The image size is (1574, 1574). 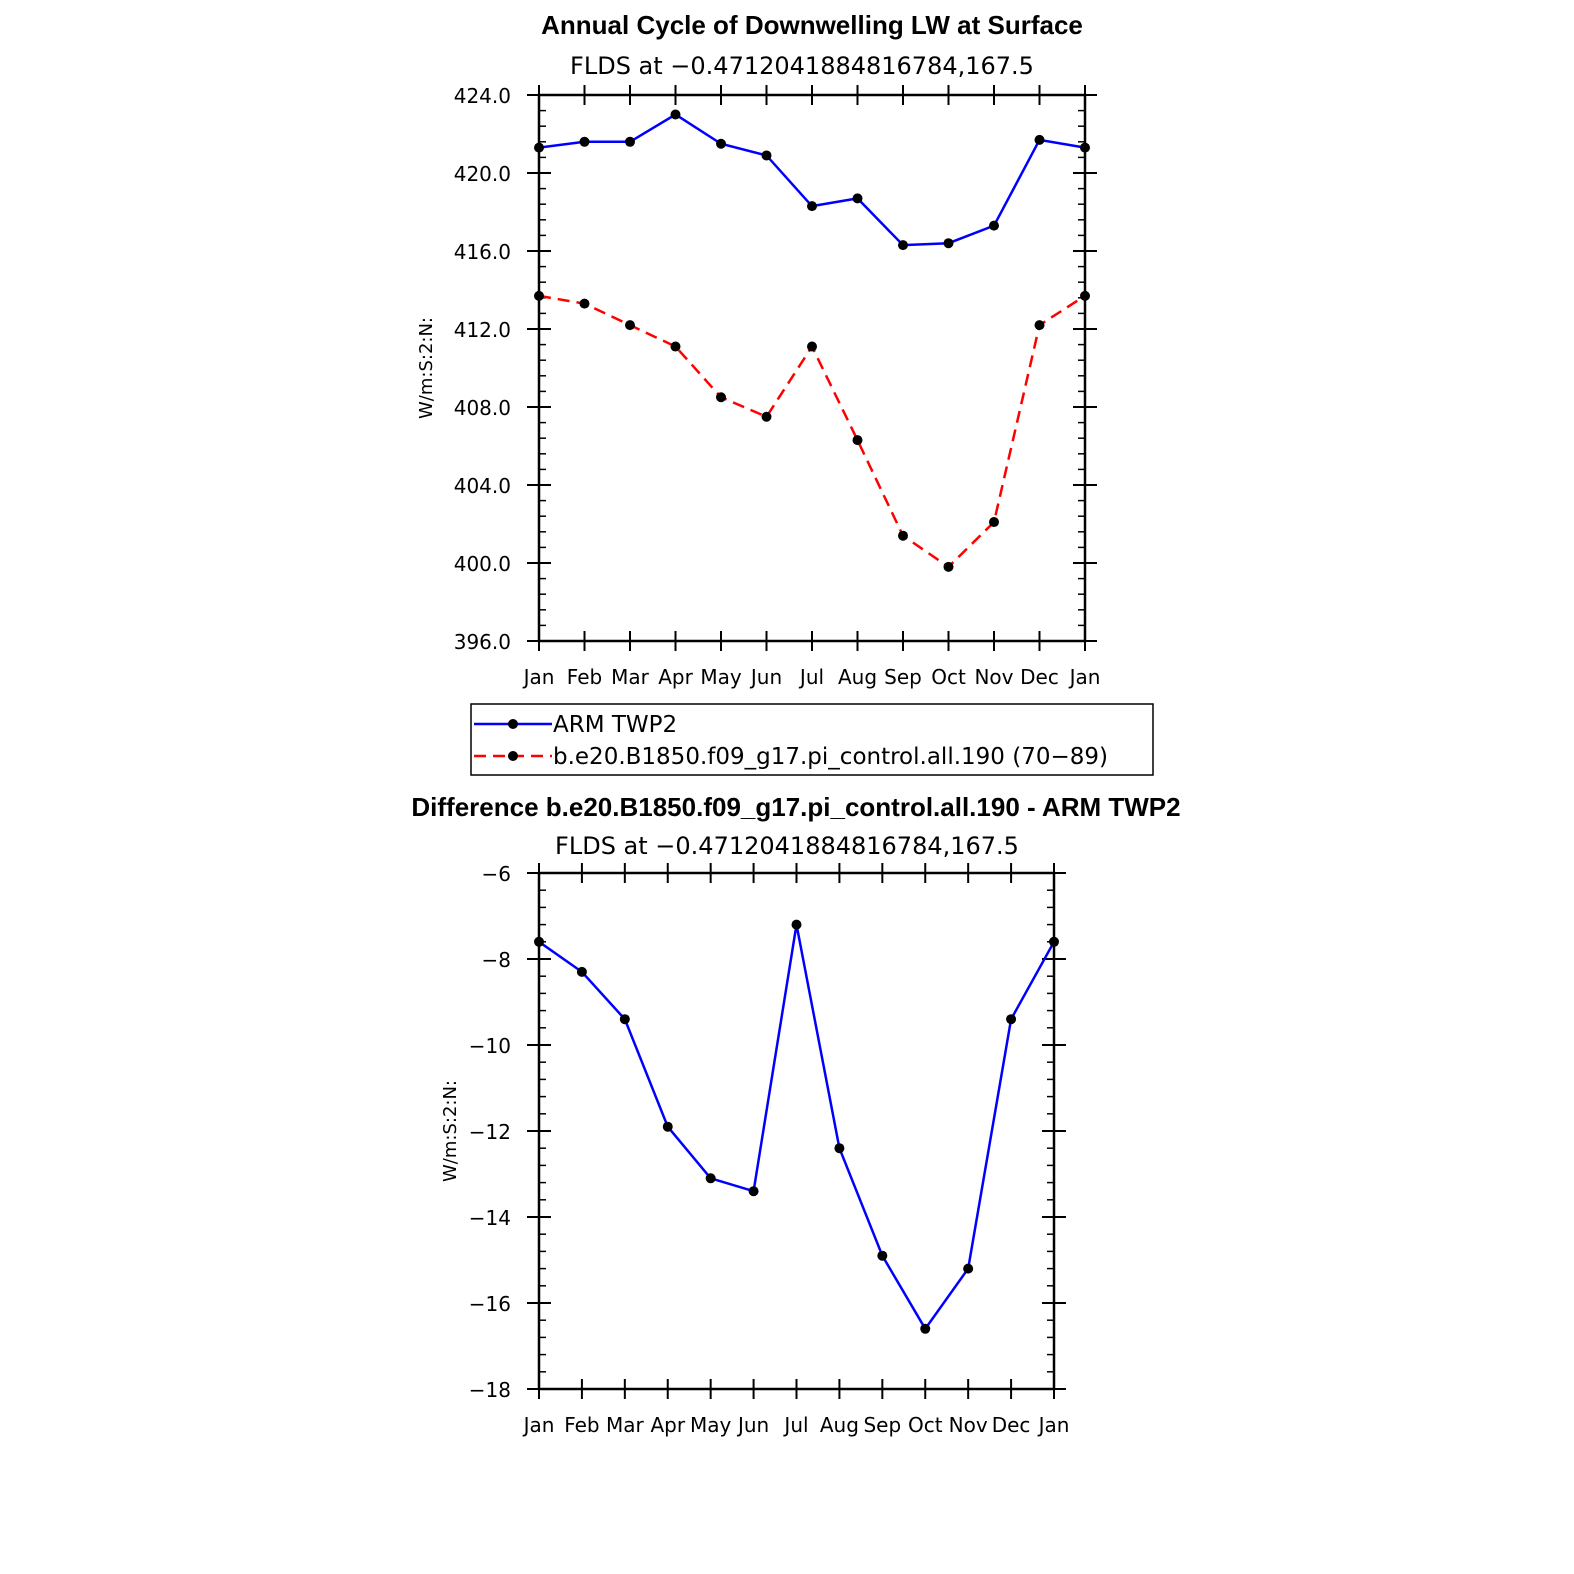 I want to click on chart2-subtitle: FLDS at −0.4712041884816784,167.5, so click(x=787, y=846).